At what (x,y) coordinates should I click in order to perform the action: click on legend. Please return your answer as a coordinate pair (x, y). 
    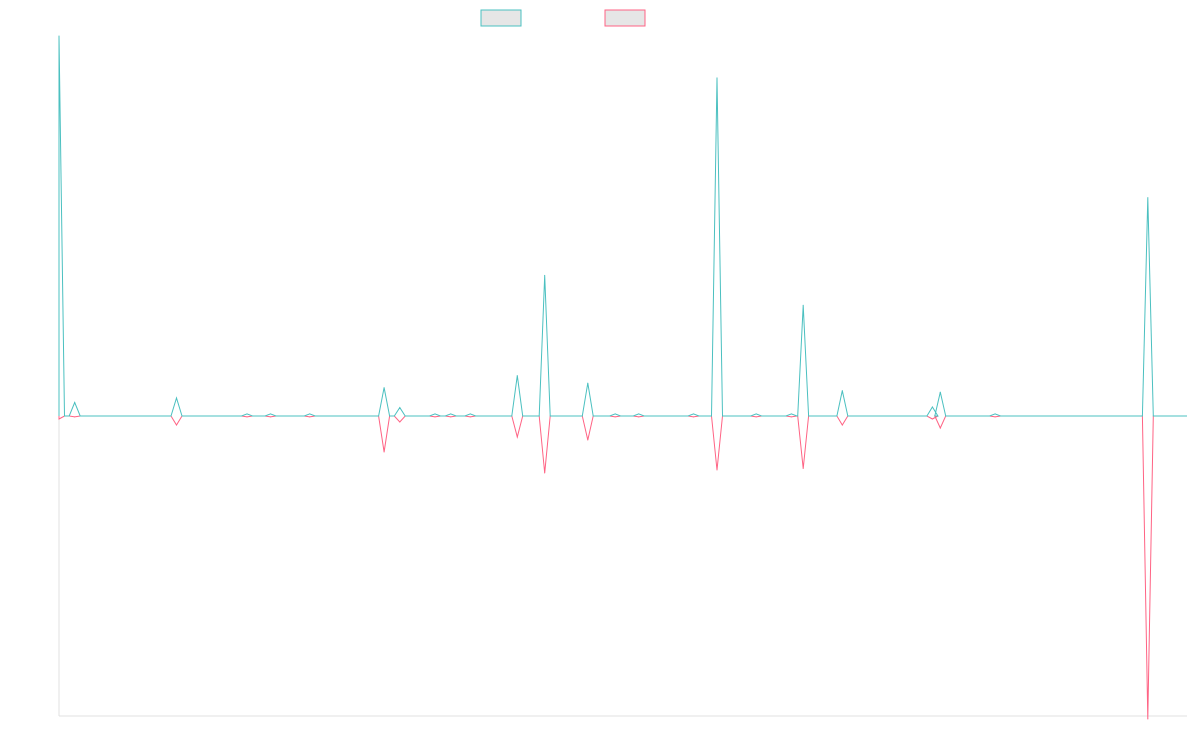
    Looking at the image, I should click on (563, 18).